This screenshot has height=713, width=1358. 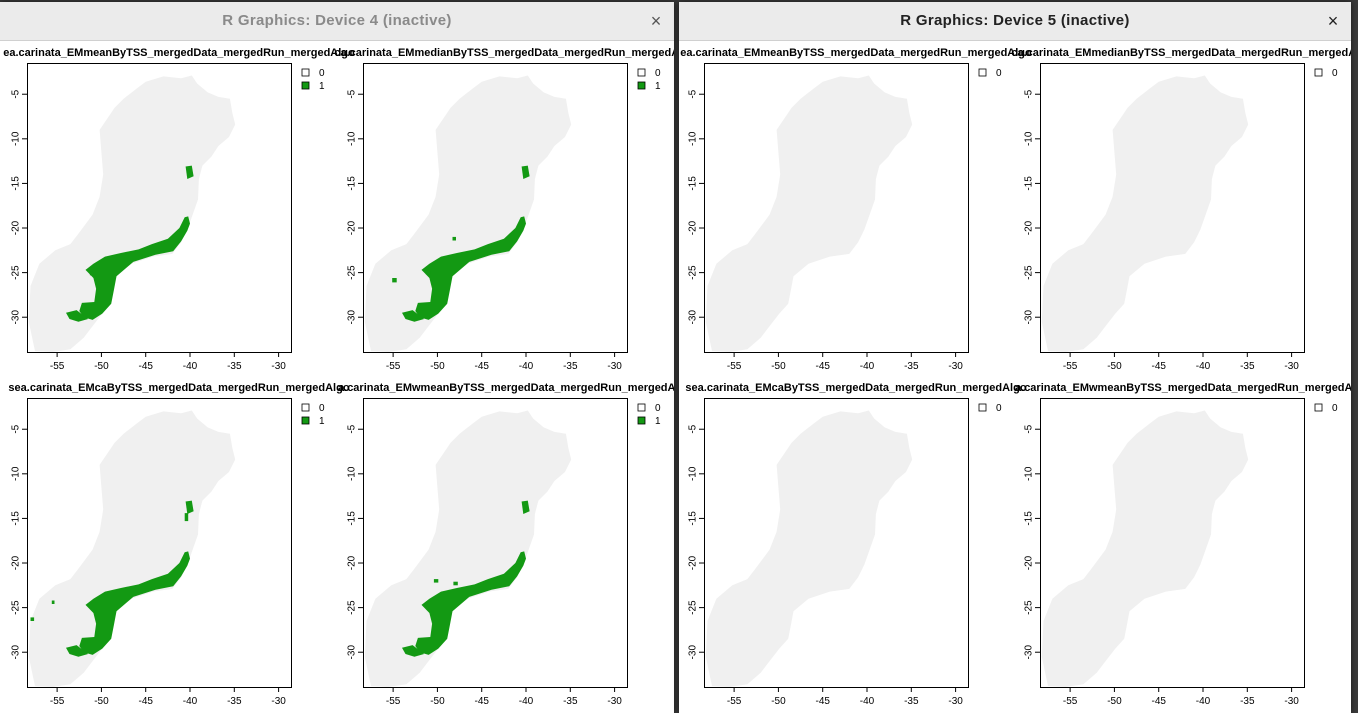 I want to click on window-titlebar: R Graphics: Device 5 (inactive) ×, so click(x=1015, y=21).